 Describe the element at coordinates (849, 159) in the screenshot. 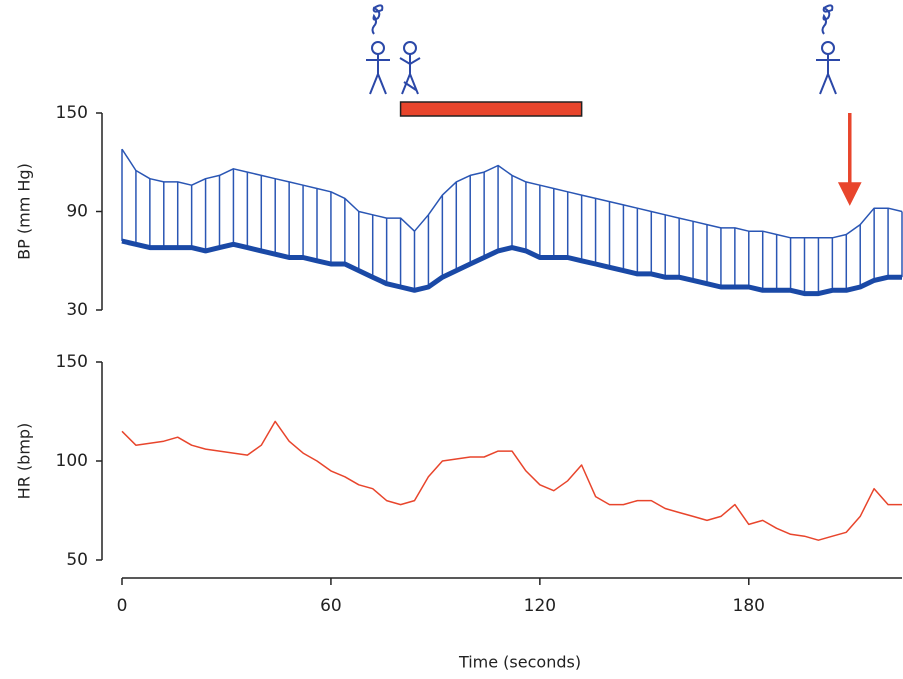

I see `arrow` at that location.